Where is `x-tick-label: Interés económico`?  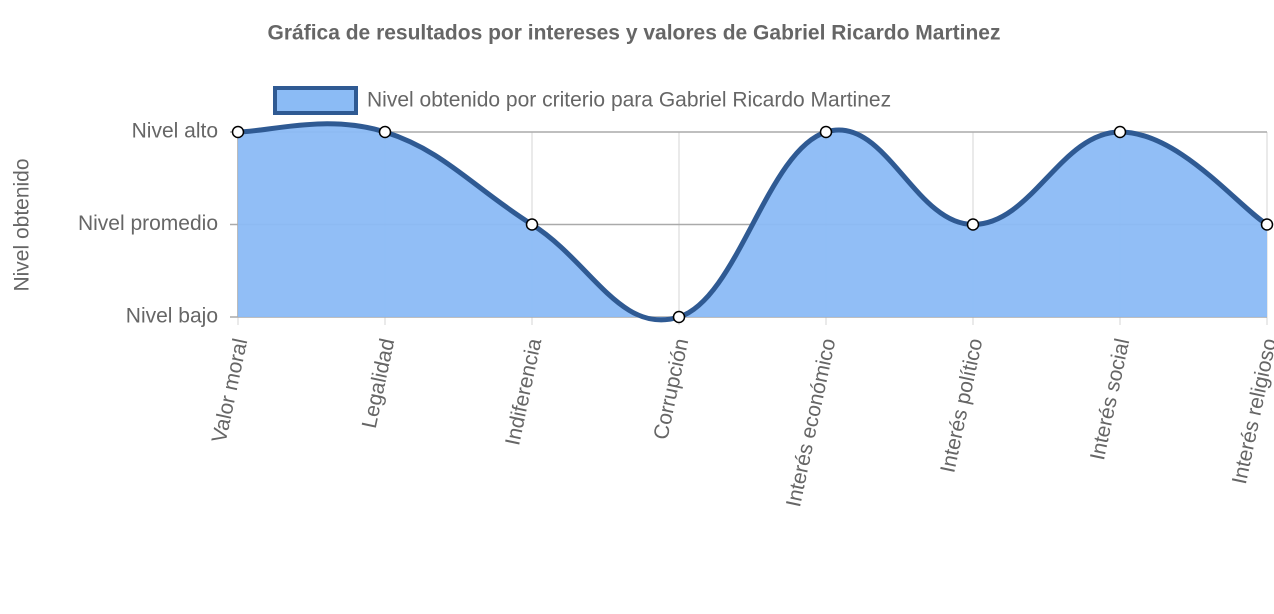
x-tick-label: Interés económico is located at coordinates (811, 422).